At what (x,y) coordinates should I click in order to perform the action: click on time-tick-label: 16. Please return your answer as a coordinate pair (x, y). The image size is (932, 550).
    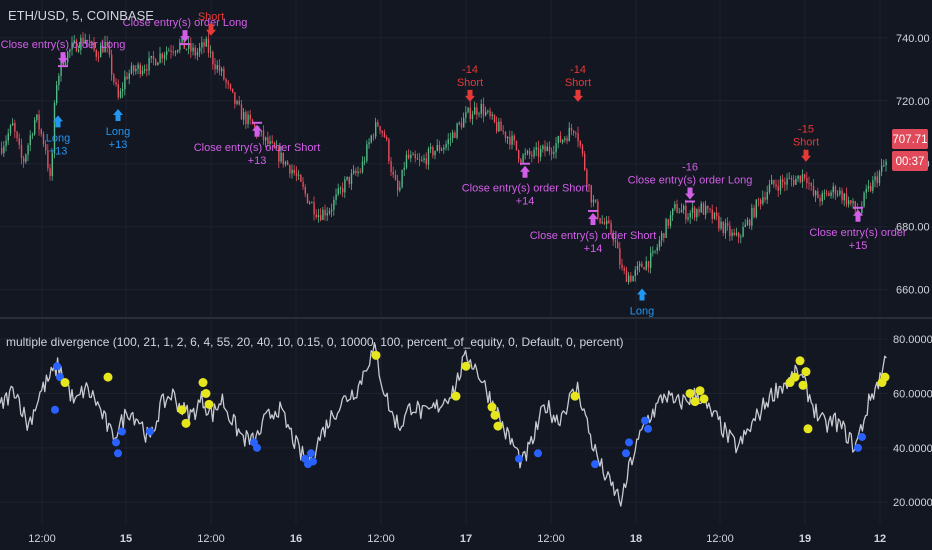
    Looking at the image, I should click on (296, 539).